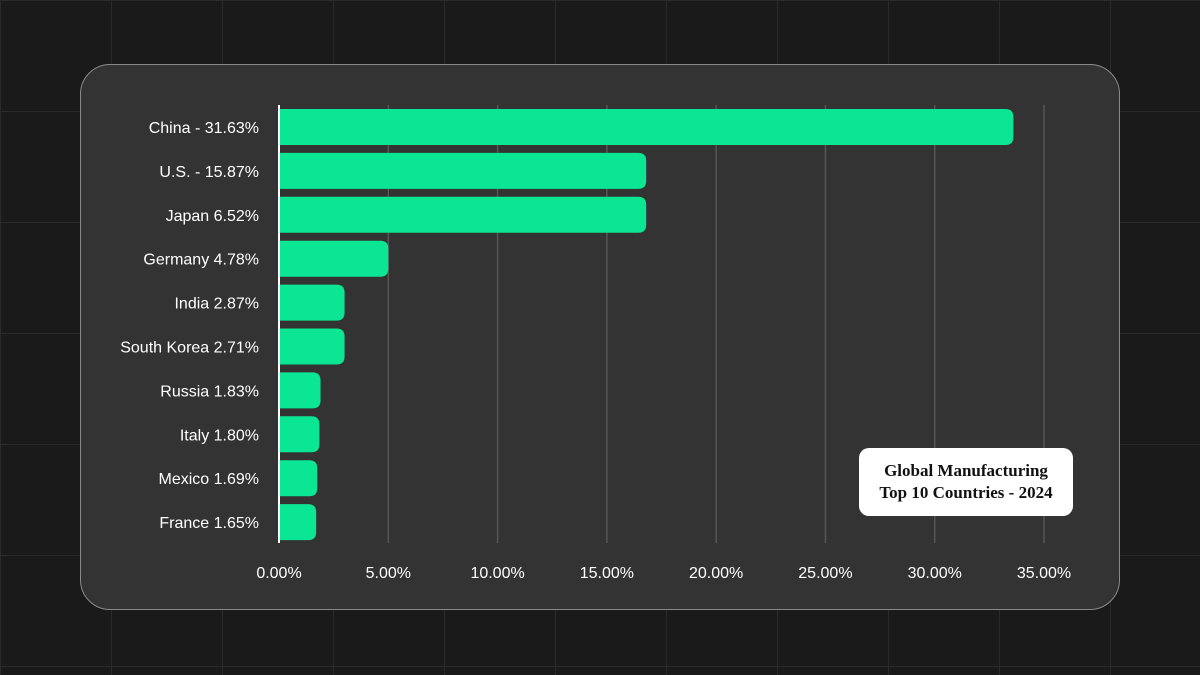 This screenshot has width=1200, height=675. What do you see at coordinates (966, 470) in the screenshot?
I see `chart-title-line-1: Global Manufacturing` at bounding box center [966, 470].